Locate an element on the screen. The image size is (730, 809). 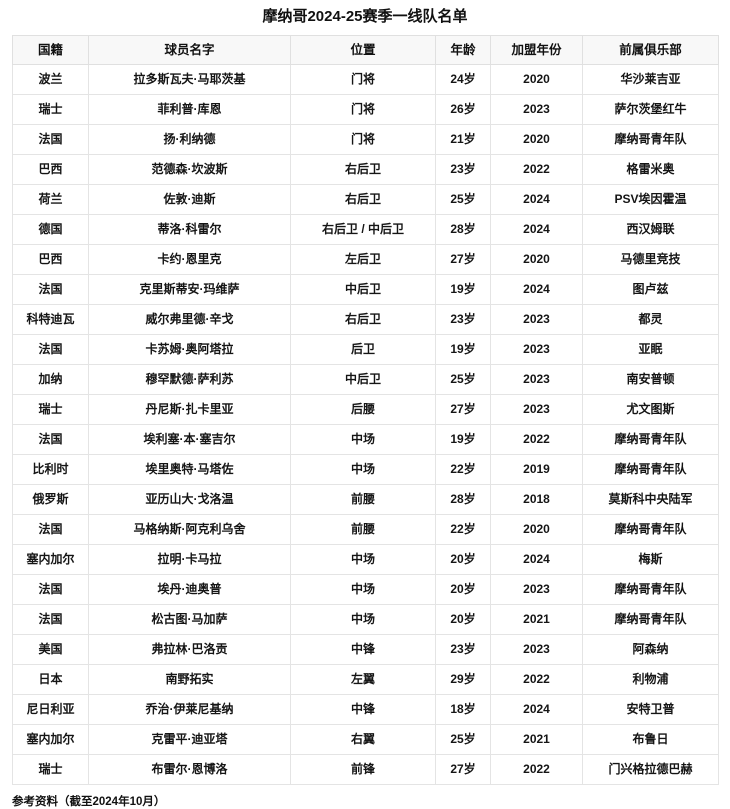
cell-position: 左翼 is located at coordinates (363, 679).